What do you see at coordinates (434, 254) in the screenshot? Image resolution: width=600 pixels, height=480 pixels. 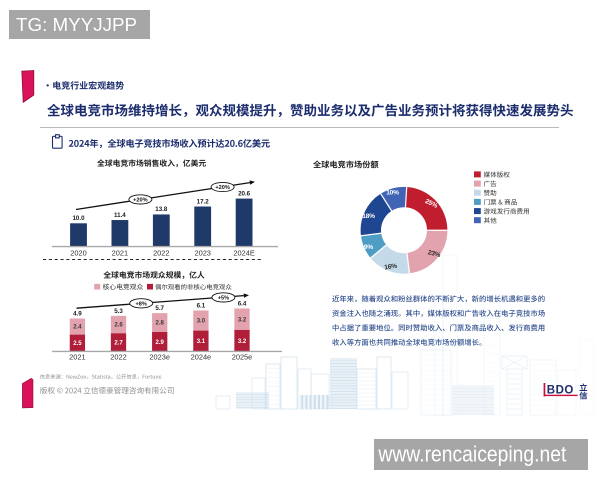 I see `svg-text: 23%` at bounding box center [434, 254].